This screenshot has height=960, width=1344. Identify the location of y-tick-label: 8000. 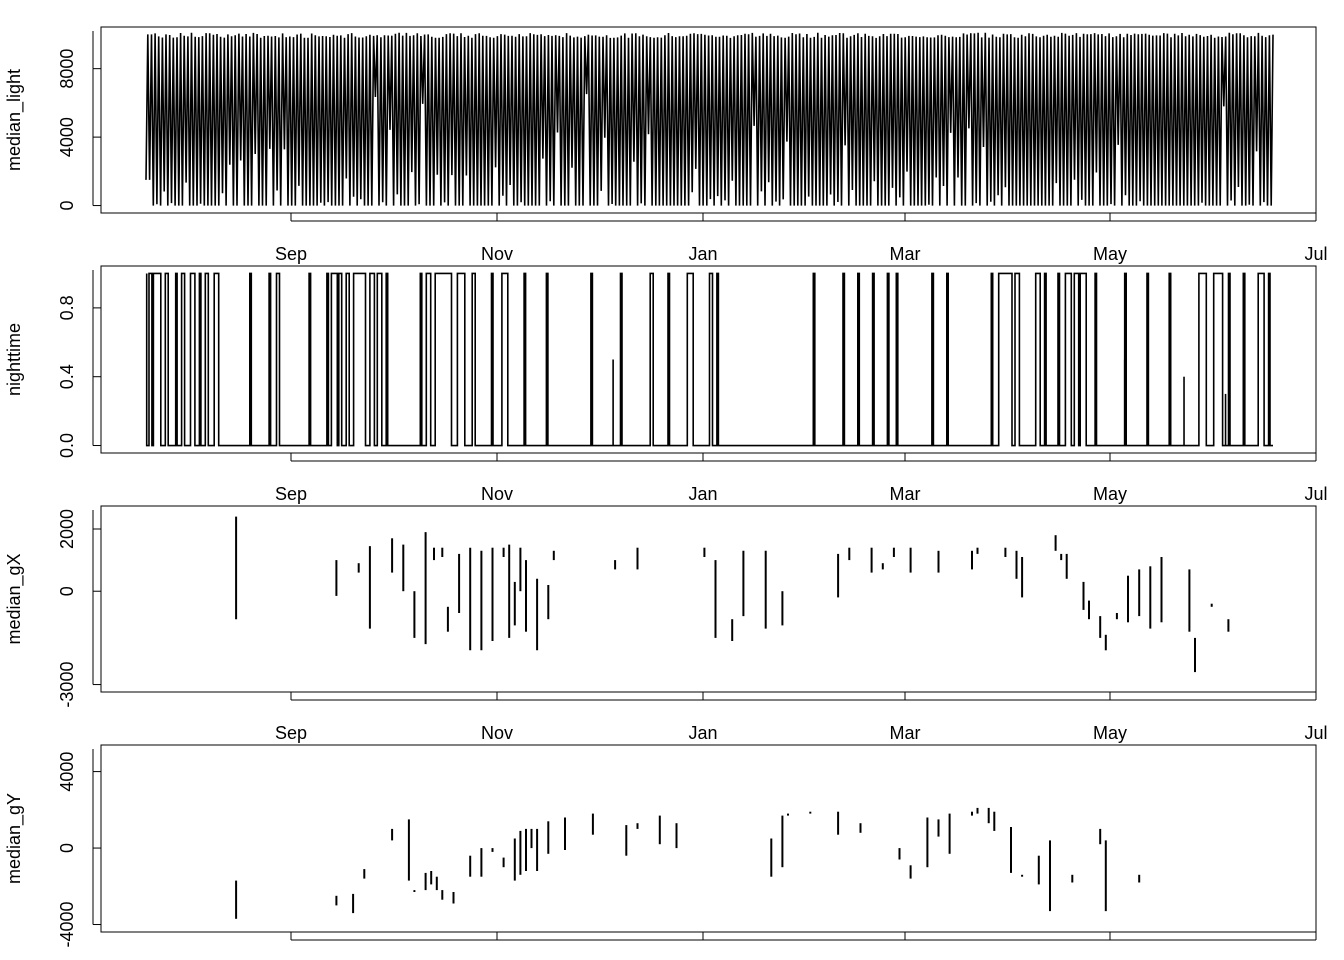
(67, 69).